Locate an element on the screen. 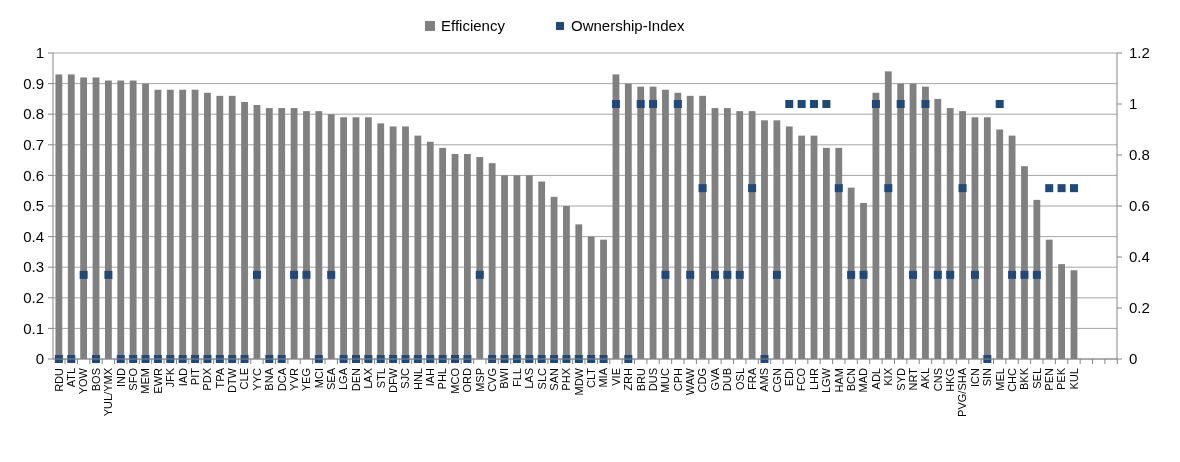 This screenshot has width=1180, height=462. x-tick-label: IAD is located at coordinates (182, 377).